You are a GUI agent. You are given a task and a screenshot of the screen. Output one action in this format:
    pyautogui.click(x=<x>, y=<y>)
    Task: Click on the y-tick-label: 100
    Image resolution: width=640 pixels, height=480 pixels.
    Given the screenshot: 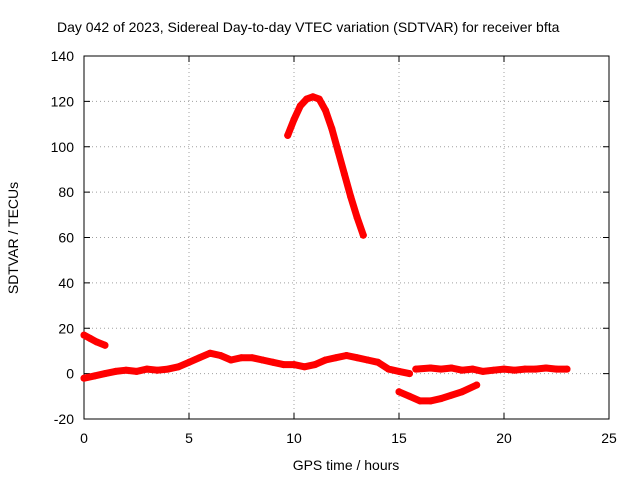 What is the action you would take?
    pyautogui.click(x=63, y=147)
    